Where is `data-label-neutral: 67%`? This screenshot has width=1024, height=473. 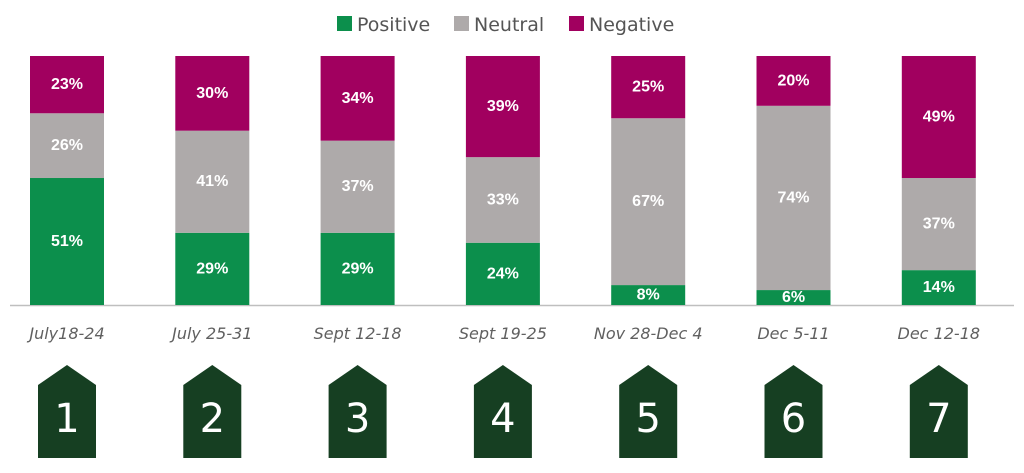
data-label-neutral: 67% is located at coordinates (648, 201).